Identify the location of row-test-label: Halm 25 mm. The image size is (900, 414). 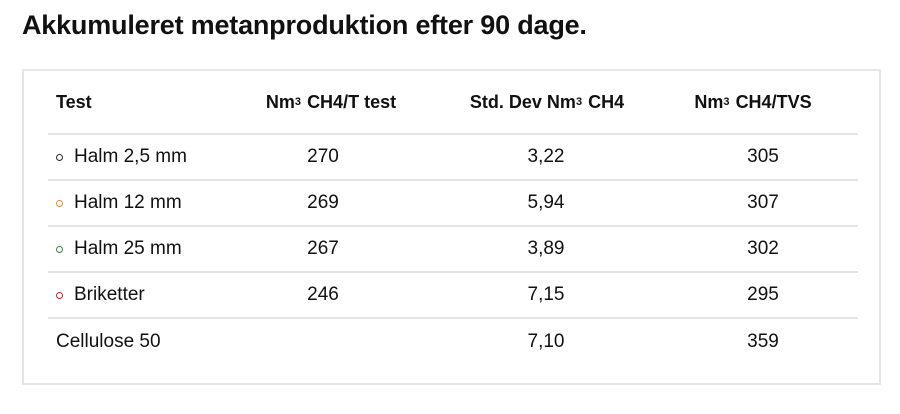
(128, 248).